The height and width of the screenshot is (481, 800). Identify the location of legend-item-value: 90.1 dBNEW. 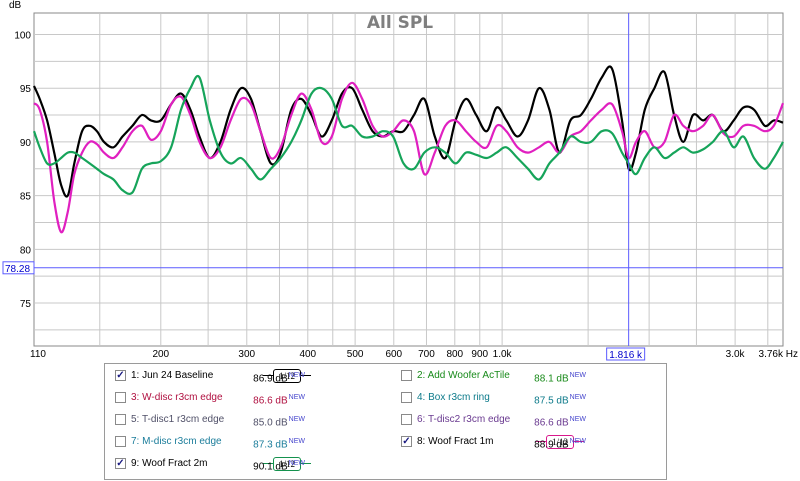
(270, 465).